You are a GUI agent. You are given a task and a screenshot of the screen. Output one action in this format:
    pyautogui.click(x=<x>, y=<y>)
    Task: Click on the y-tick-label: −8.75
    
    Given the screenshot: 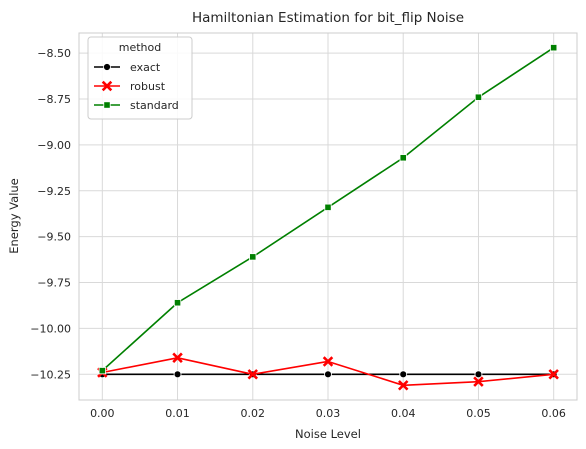 What is the action you would take?
    pyautogui.click(x=54, y=99)
    